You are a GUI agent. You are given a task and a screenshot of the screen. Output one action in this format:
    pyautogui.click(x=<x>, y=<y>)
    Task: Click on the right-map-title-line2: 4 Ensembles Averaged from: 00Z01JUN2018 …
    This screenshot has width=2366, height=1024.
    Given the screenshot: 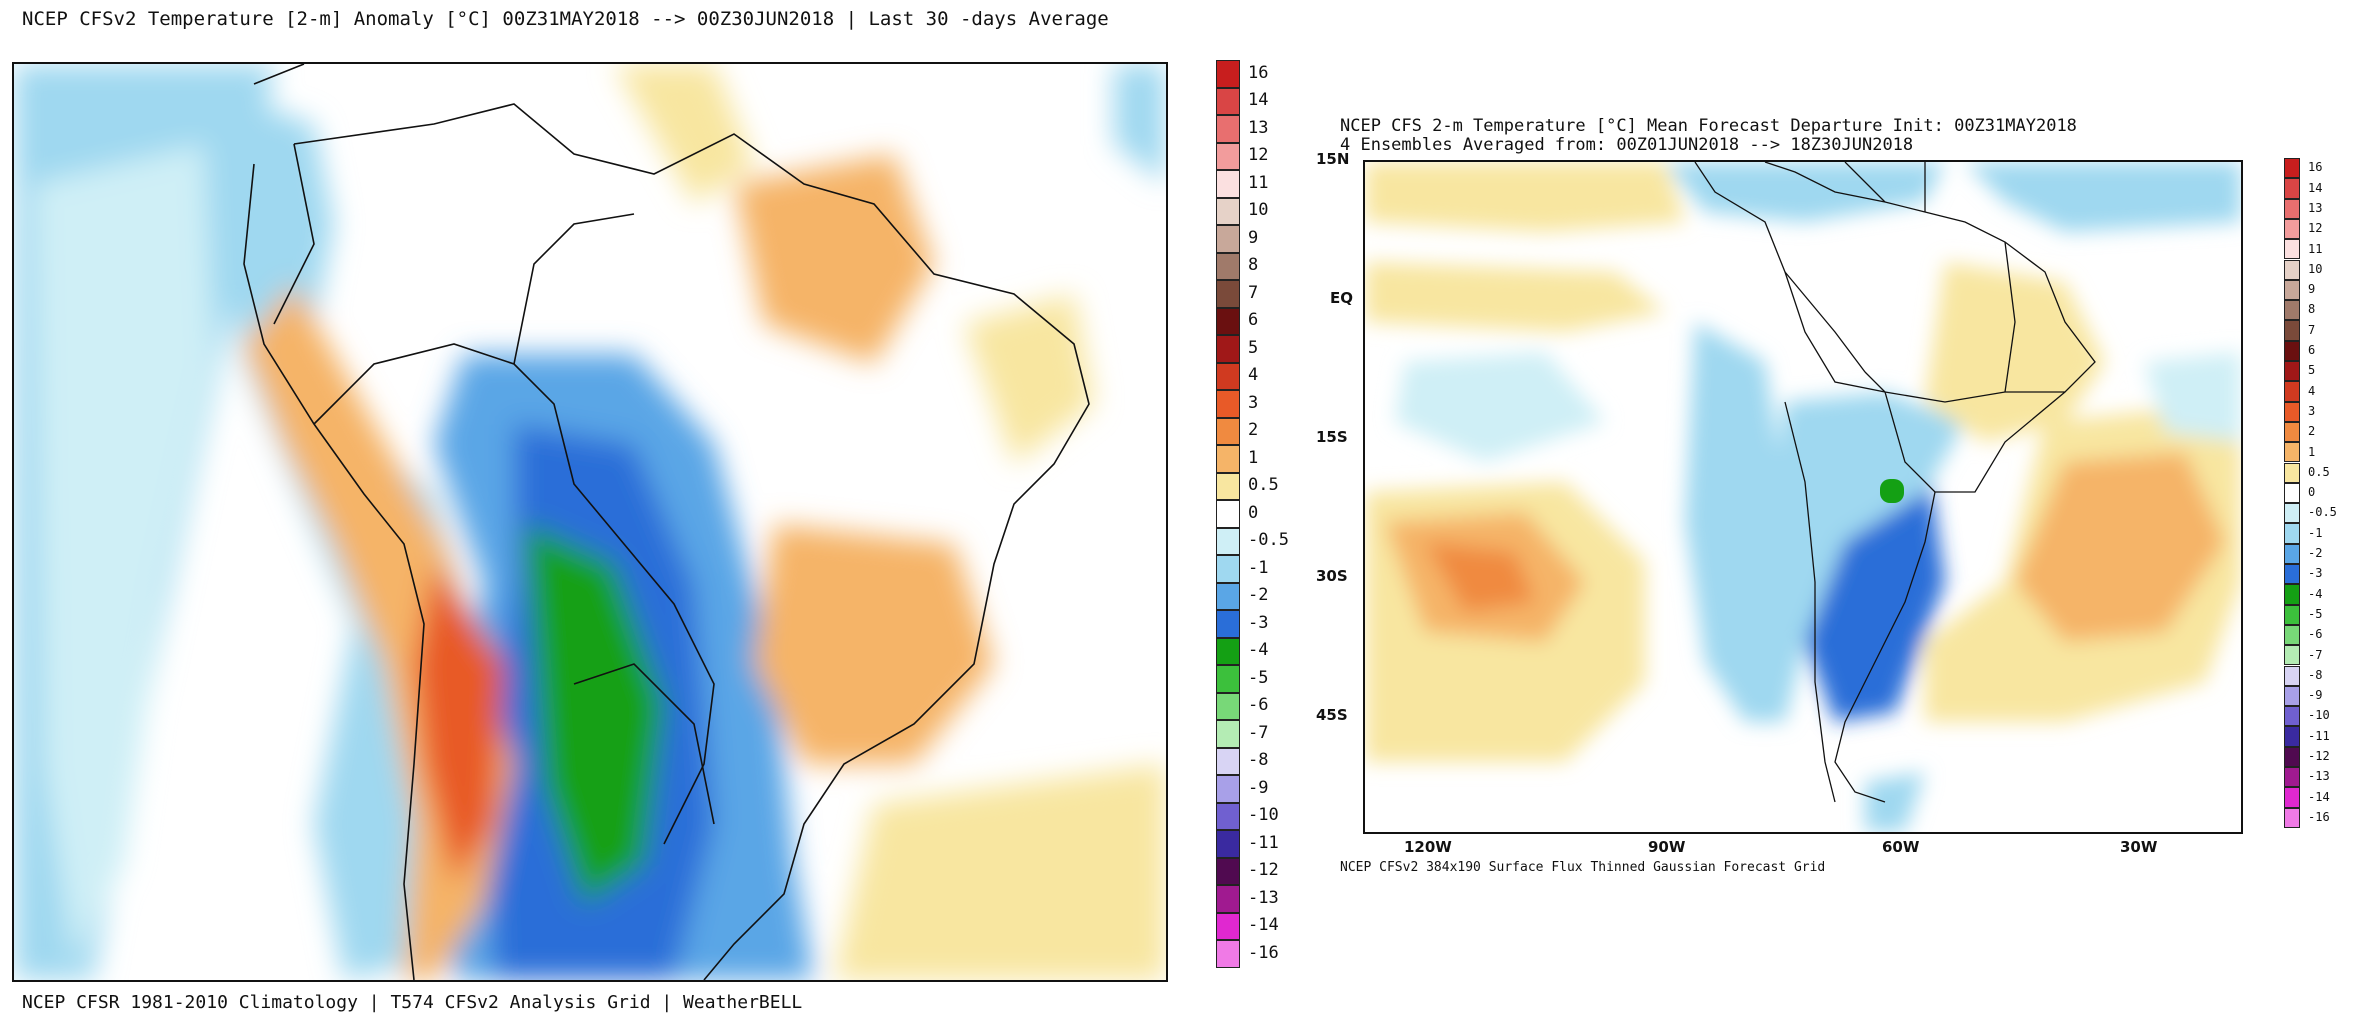 What is the action you would take?
    pyautogui.click(x=1627, y=145)
    